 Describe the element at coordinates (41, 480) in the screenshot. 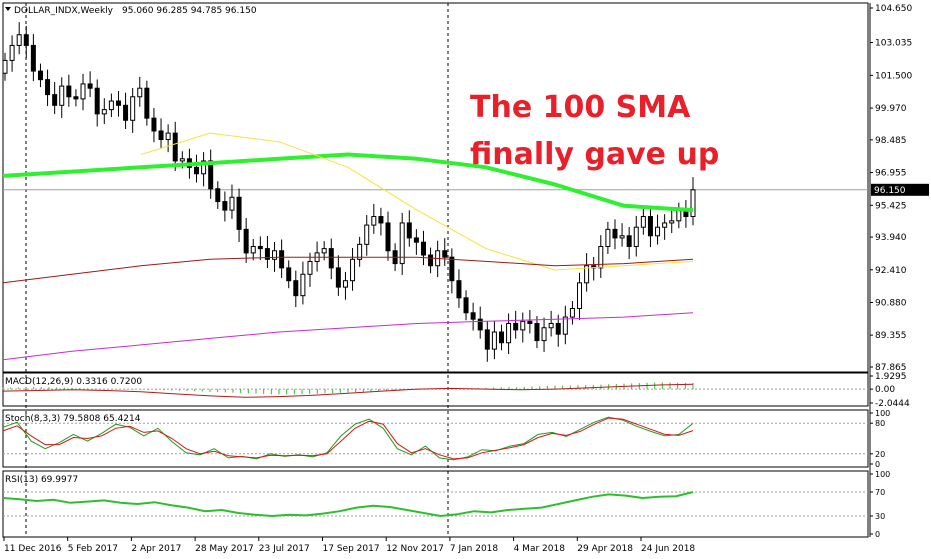

I see `rsi-title: RSI(13) 69.9977` at that location.